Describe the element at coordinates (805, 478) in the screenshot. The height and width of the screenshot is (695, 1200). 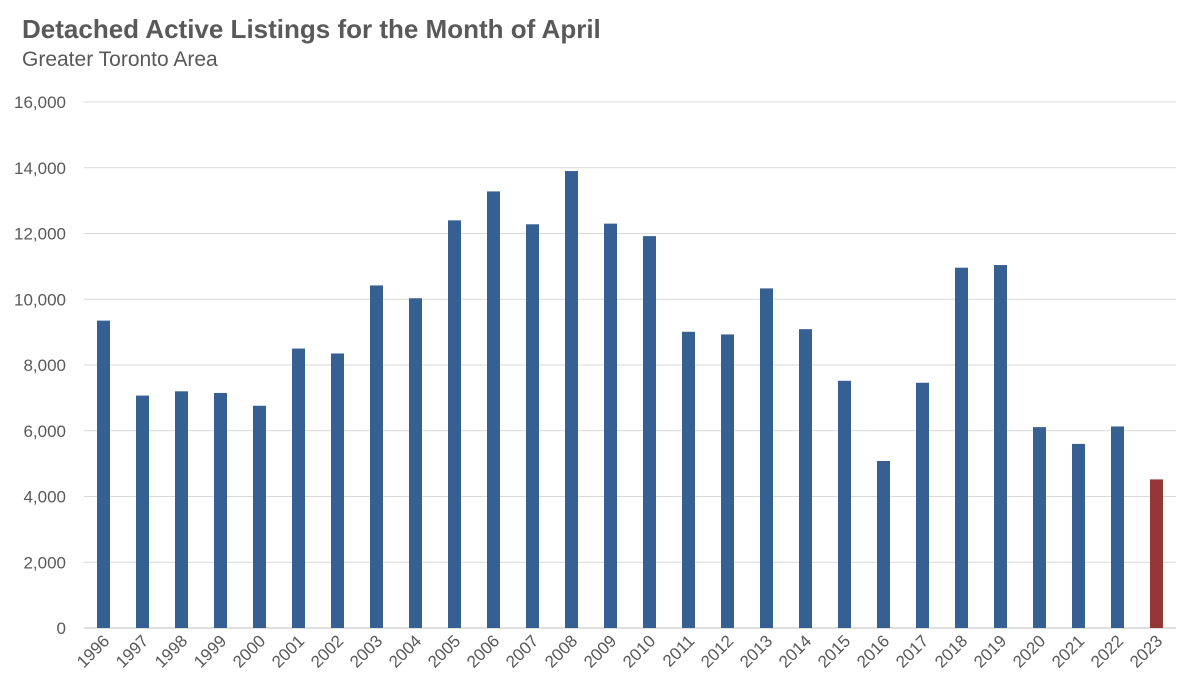
I see `bar-2014` at that location.